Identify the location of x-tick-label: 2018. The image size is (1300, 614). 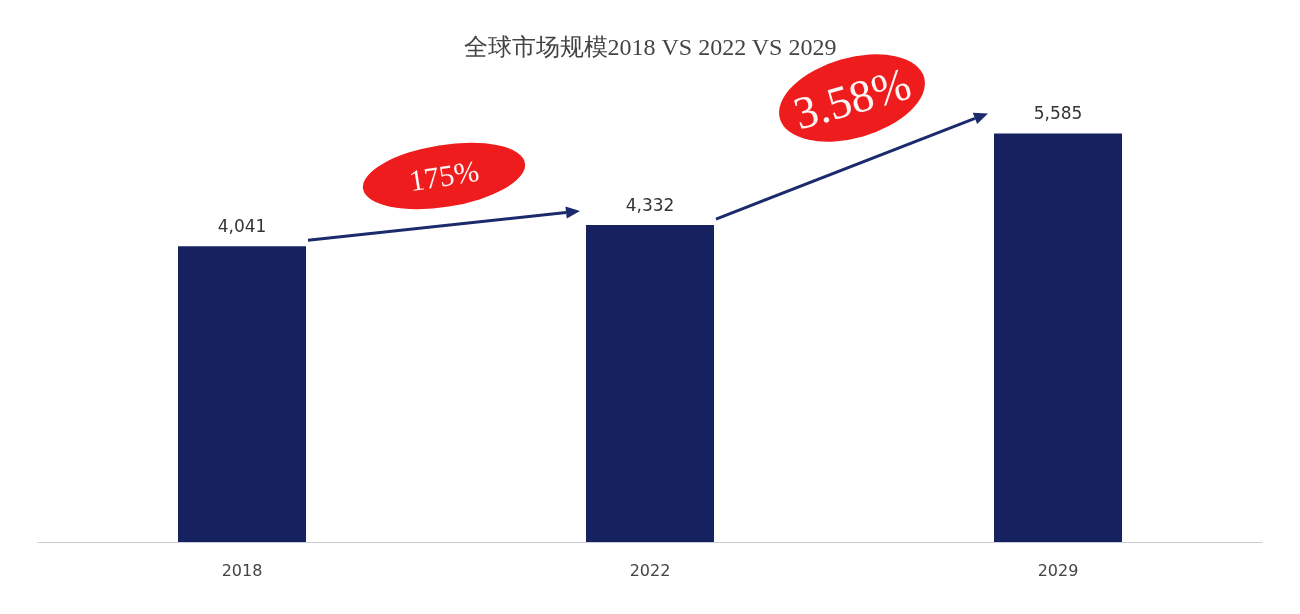
(242, 570).